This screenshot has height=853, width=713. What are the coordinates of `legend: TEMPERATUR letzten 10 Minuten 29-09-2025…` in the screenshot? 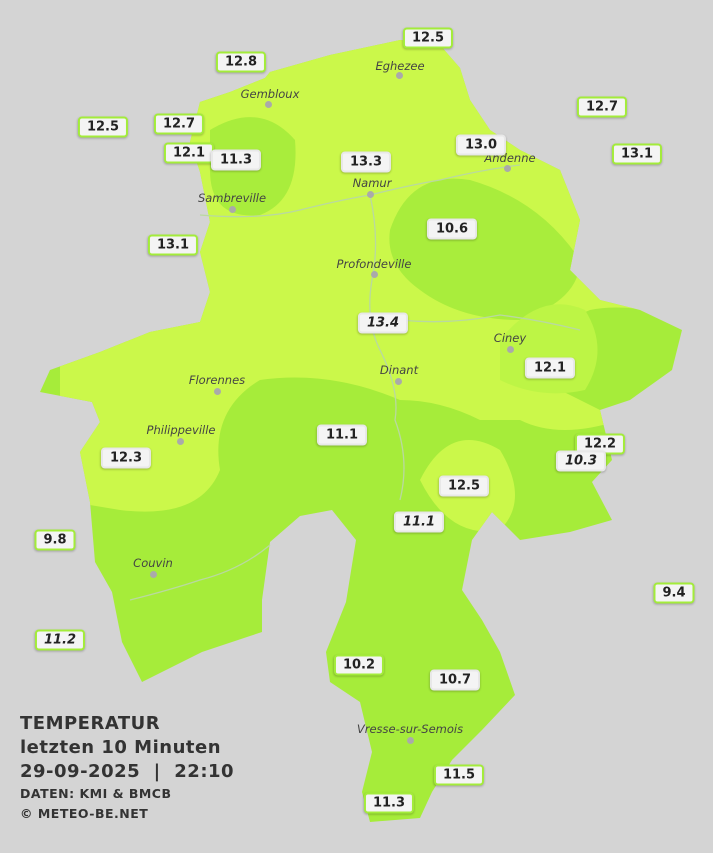 It's located at (127, 768).